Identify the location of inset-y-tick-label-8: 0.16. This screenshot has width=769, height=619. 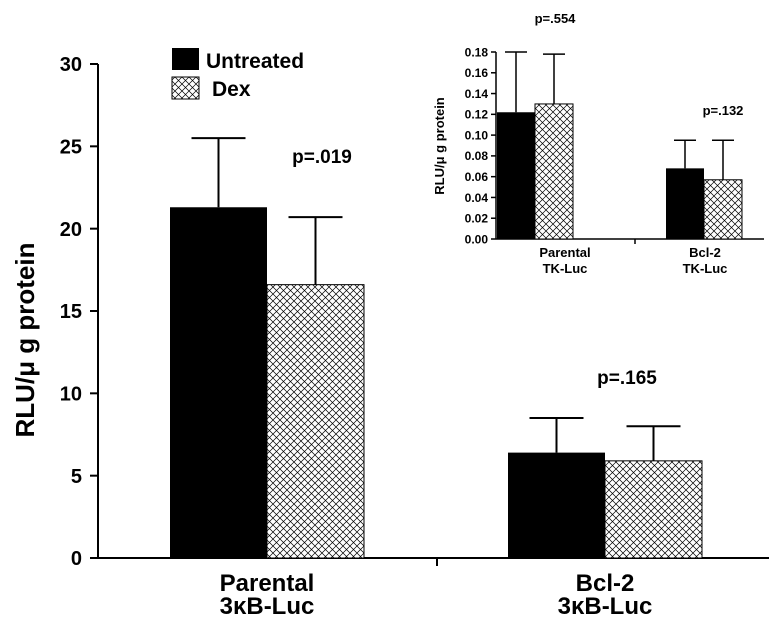
(477, 73).